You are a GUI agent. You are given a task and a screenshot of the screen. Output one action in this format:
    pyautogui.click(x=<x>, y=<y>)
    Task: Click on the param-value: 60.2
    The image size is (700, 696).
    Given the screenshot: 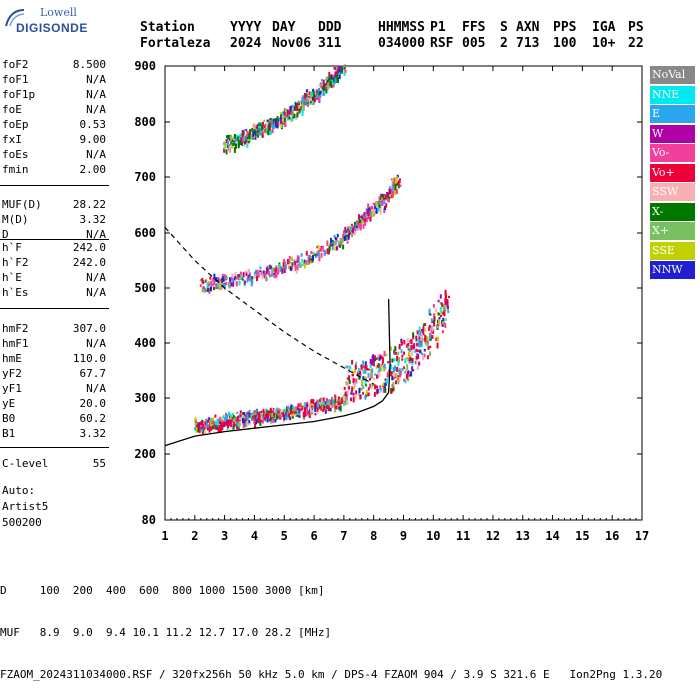 What is the action you would take?
    pyautogui.click(x=93, y=418)
    